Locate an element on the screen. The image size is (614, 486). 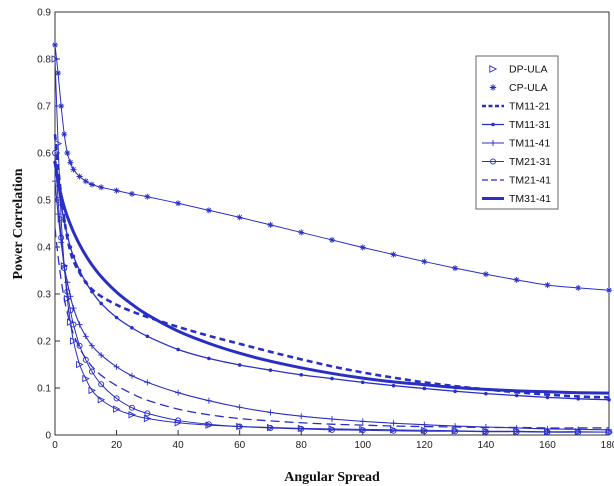
legend-label: TM21-41 is located at coordinates (530, 181).